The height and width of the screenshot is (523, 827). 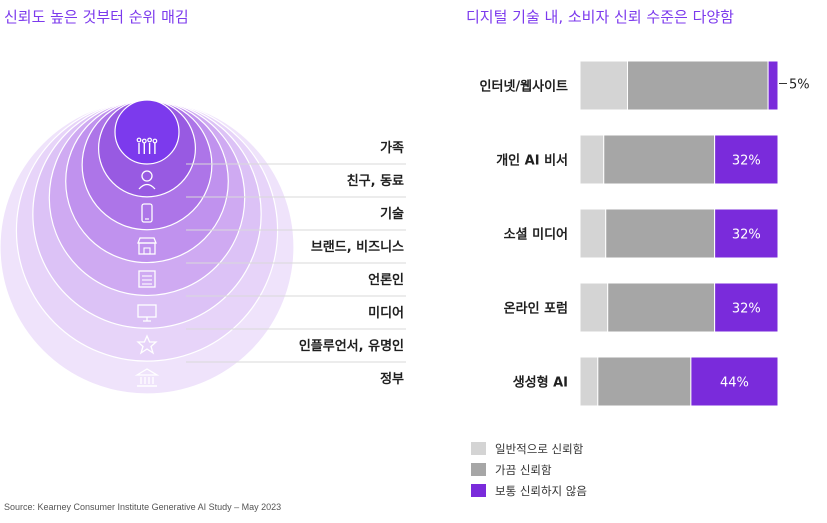 What do you see at coordinates (272, 283) in the screenshot?
I see `trust-rank-row: 언론인` at bounding box center [272, 283].